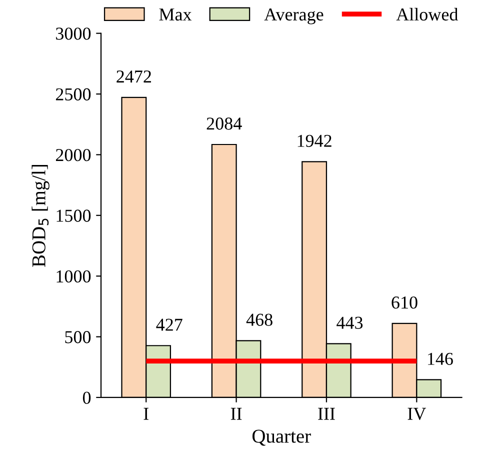 Image resolution: width=481 pixels, height=476 pixels. Describe the element at coordinates (315, 140) in the screenshot. I see `data-label: 1942` at that location.